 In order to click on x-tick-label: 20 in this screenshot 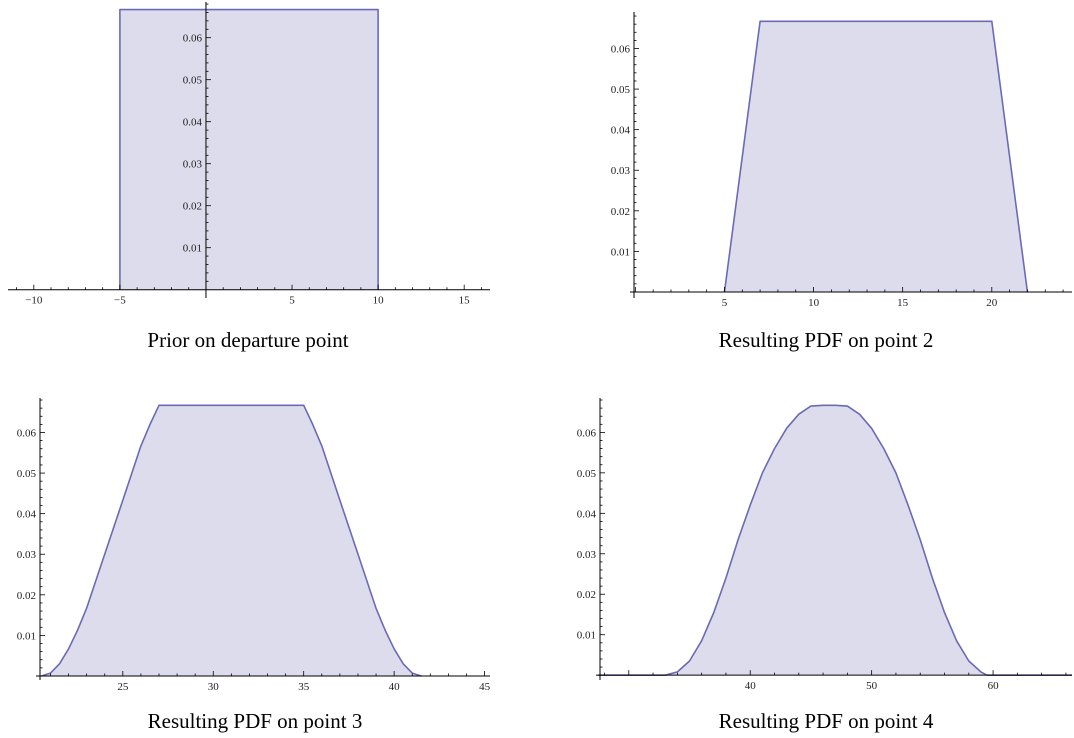, I will do `click(992, 303)`.